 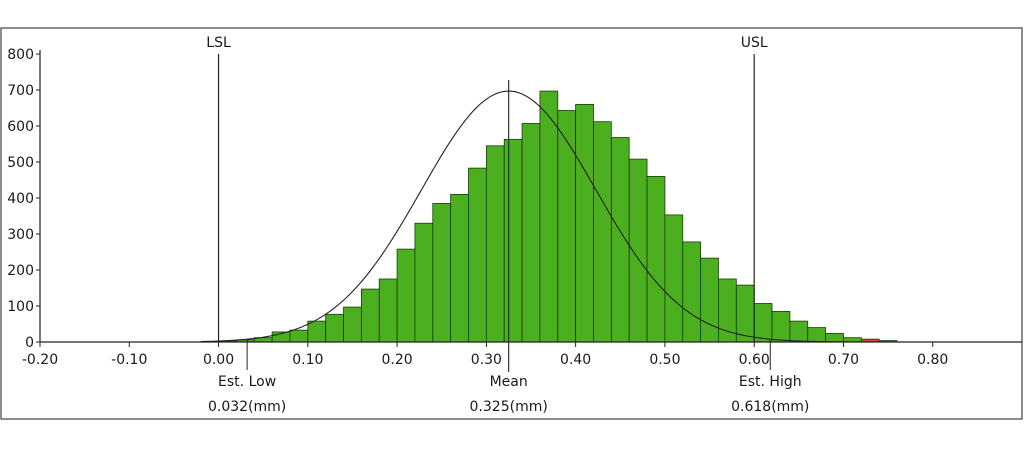 What do you see at coordinates (247, 382) in the screenshot?
I see `stat-label: Est. Low` at bounding box center [247, 382].